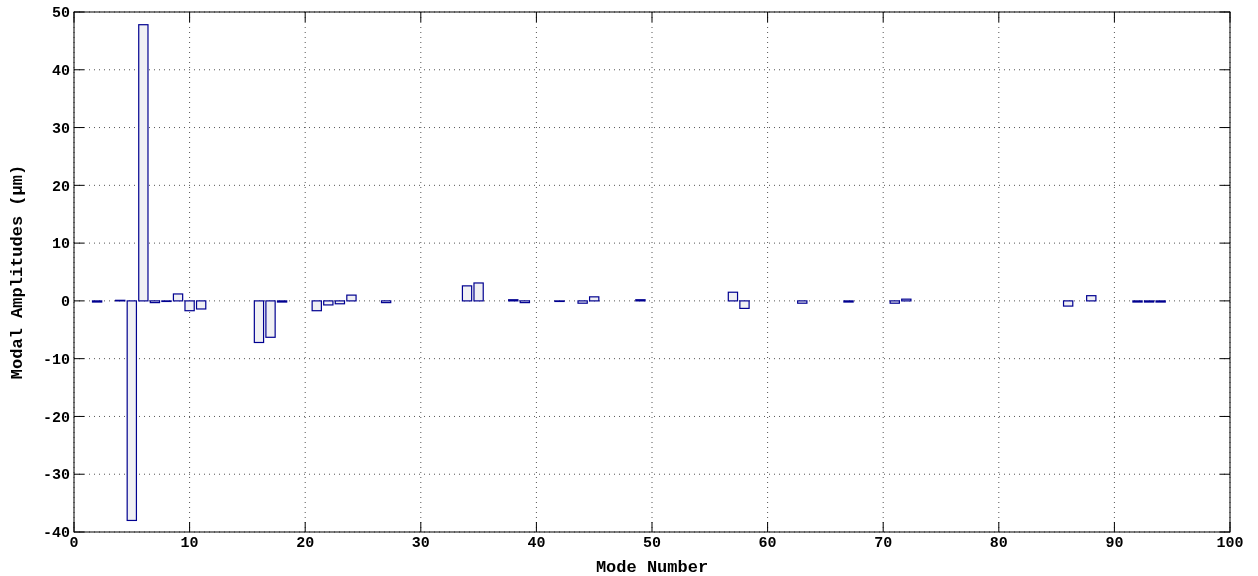 This screenshot has width=1258, height=576. Describe the element at coordinates (1230, 543) in the screenshot. I see `x-tick-label: 100` at that location.